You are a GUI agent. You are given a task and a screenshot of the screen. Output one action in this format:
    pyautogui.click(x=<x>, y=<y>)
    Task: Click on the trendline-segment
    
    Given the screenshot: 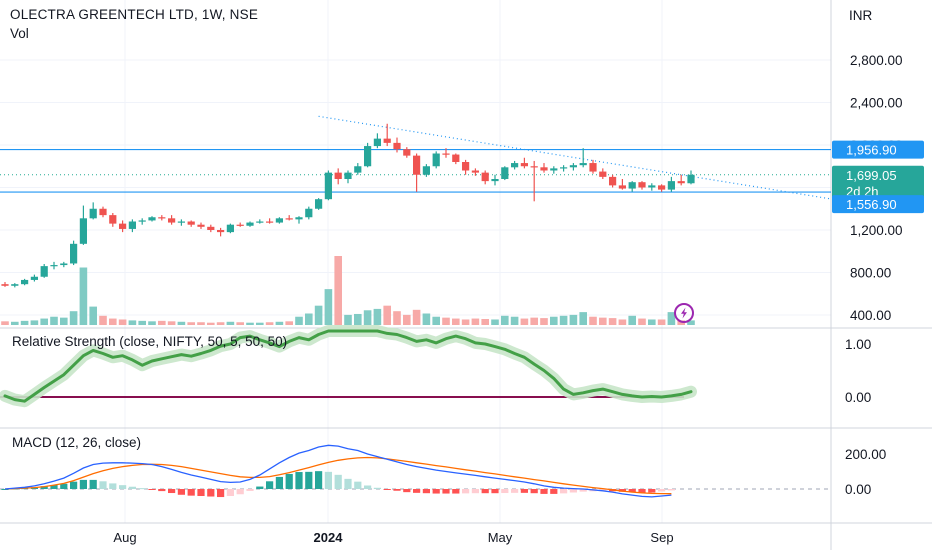 What is the action you would take?
    pyautogui.click(x=575, y=157)
    